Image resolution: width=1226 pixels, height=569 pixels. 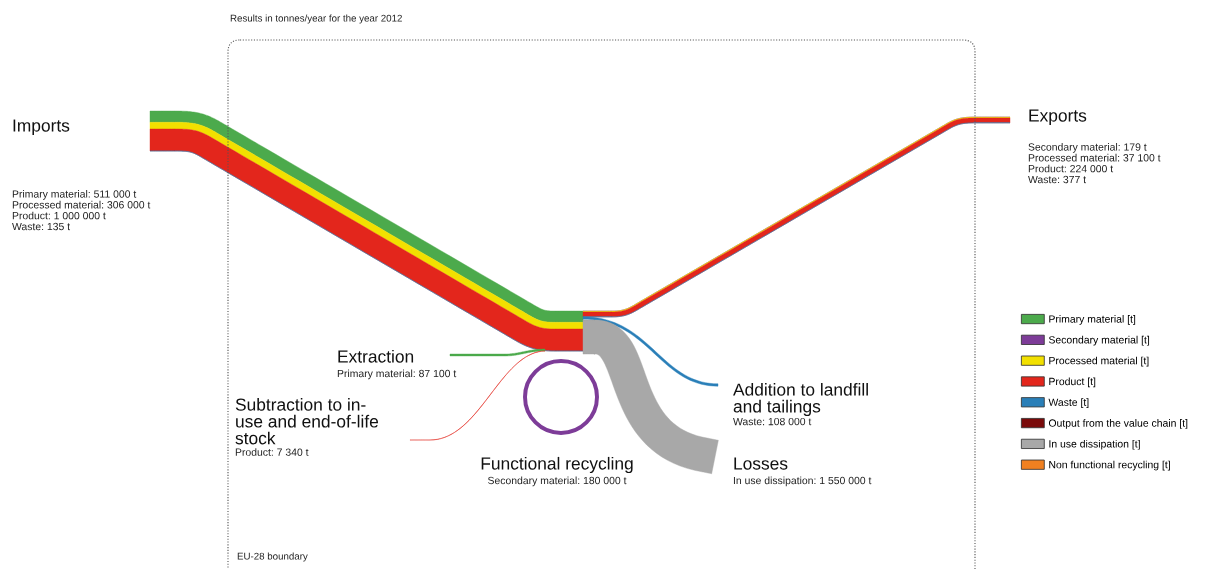 What do you see at coordinates (59, 215) in the screenshot?
I see `data-label: Product: 1 000 000 t` at bounding box center [59, 215].